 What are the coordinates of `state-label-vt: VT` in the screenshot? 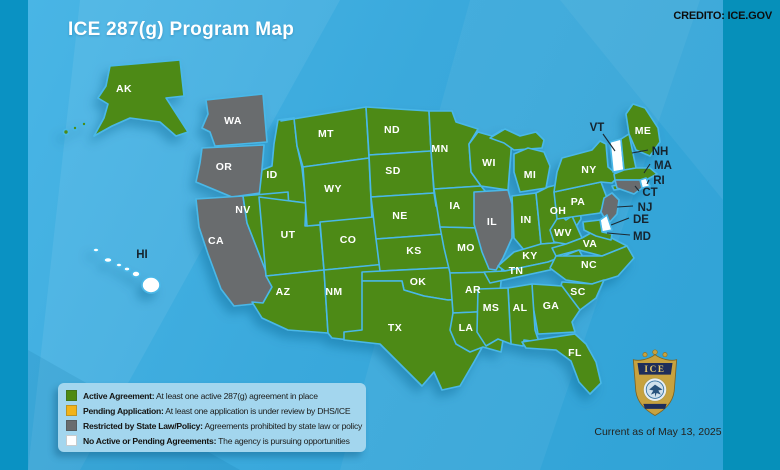 It's located at (597, 128).